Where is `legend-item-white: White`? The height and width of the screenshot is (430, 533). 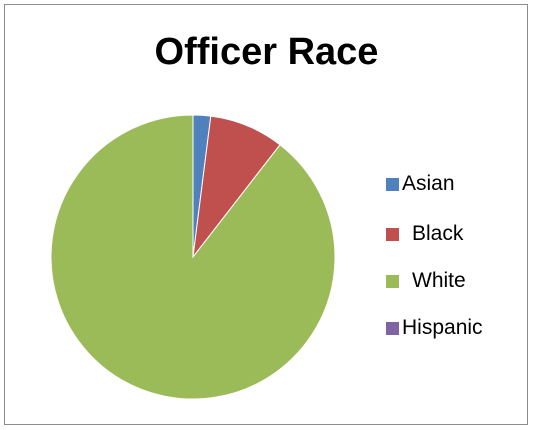
legend-item-white: White is located at coordinates (426, 281).